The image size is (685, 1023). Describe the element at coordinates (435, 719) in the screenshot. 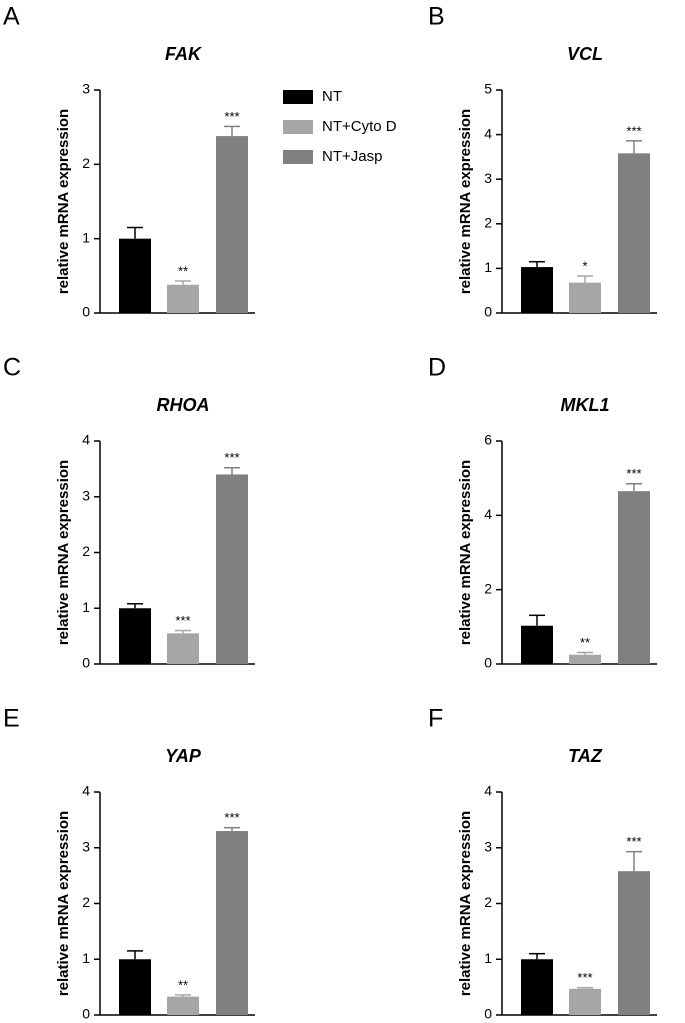

I see `panel-label: F` at that location.